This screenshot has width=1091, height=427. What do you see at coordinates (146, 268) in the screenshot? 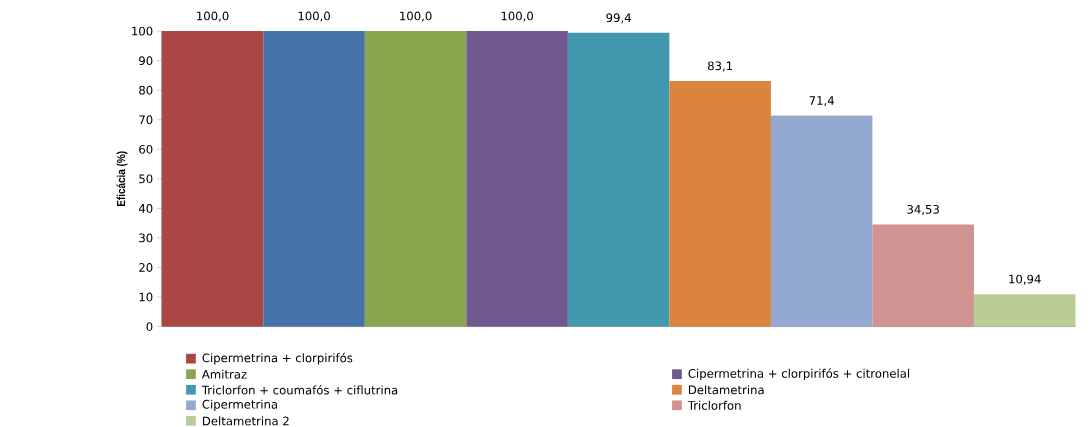
I see `y-tick-label: 20` at bounding box center [146, 268].